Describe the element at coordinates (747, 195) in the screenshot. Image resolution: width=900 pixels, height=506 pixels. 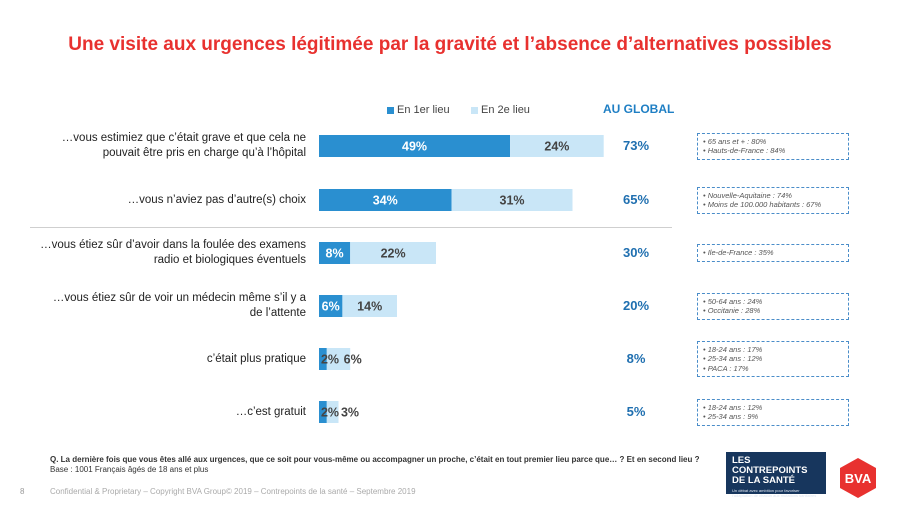
I see `note-line-1-0: • Nouvelle-Aquitaine : 74%` at that location.